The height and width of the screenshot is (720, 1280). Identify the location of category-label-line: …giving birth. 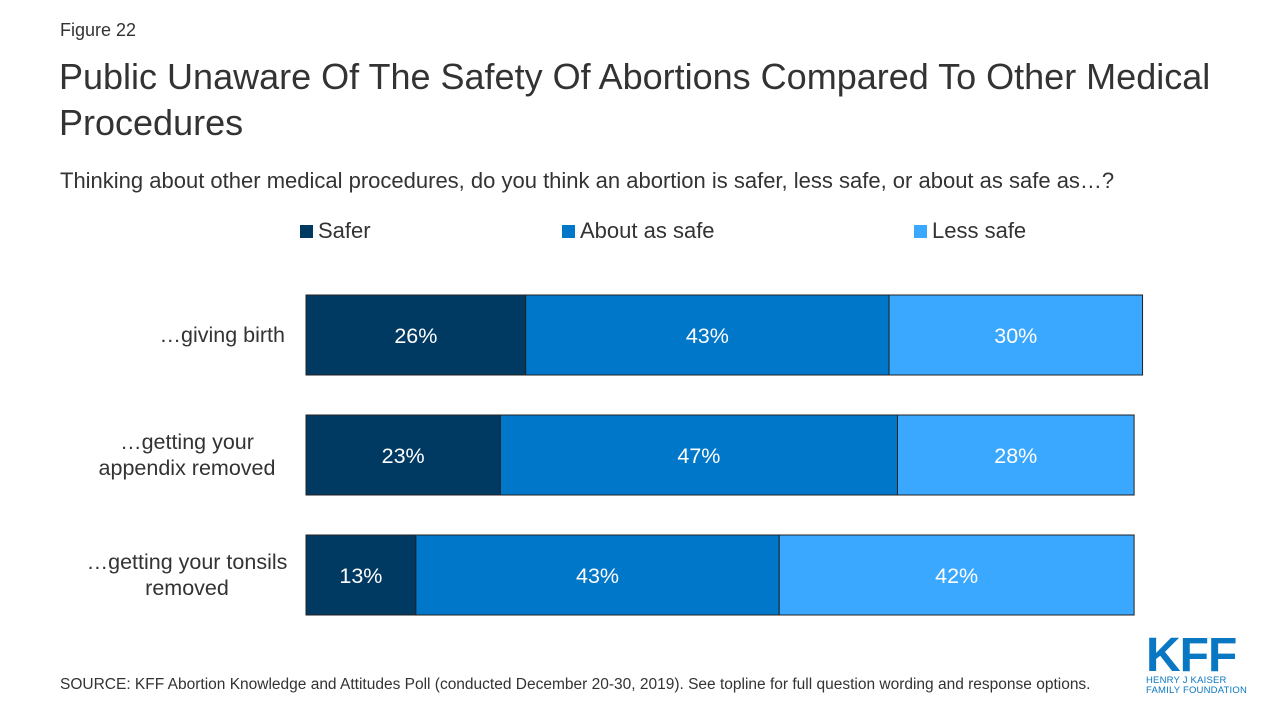
(222, 335).